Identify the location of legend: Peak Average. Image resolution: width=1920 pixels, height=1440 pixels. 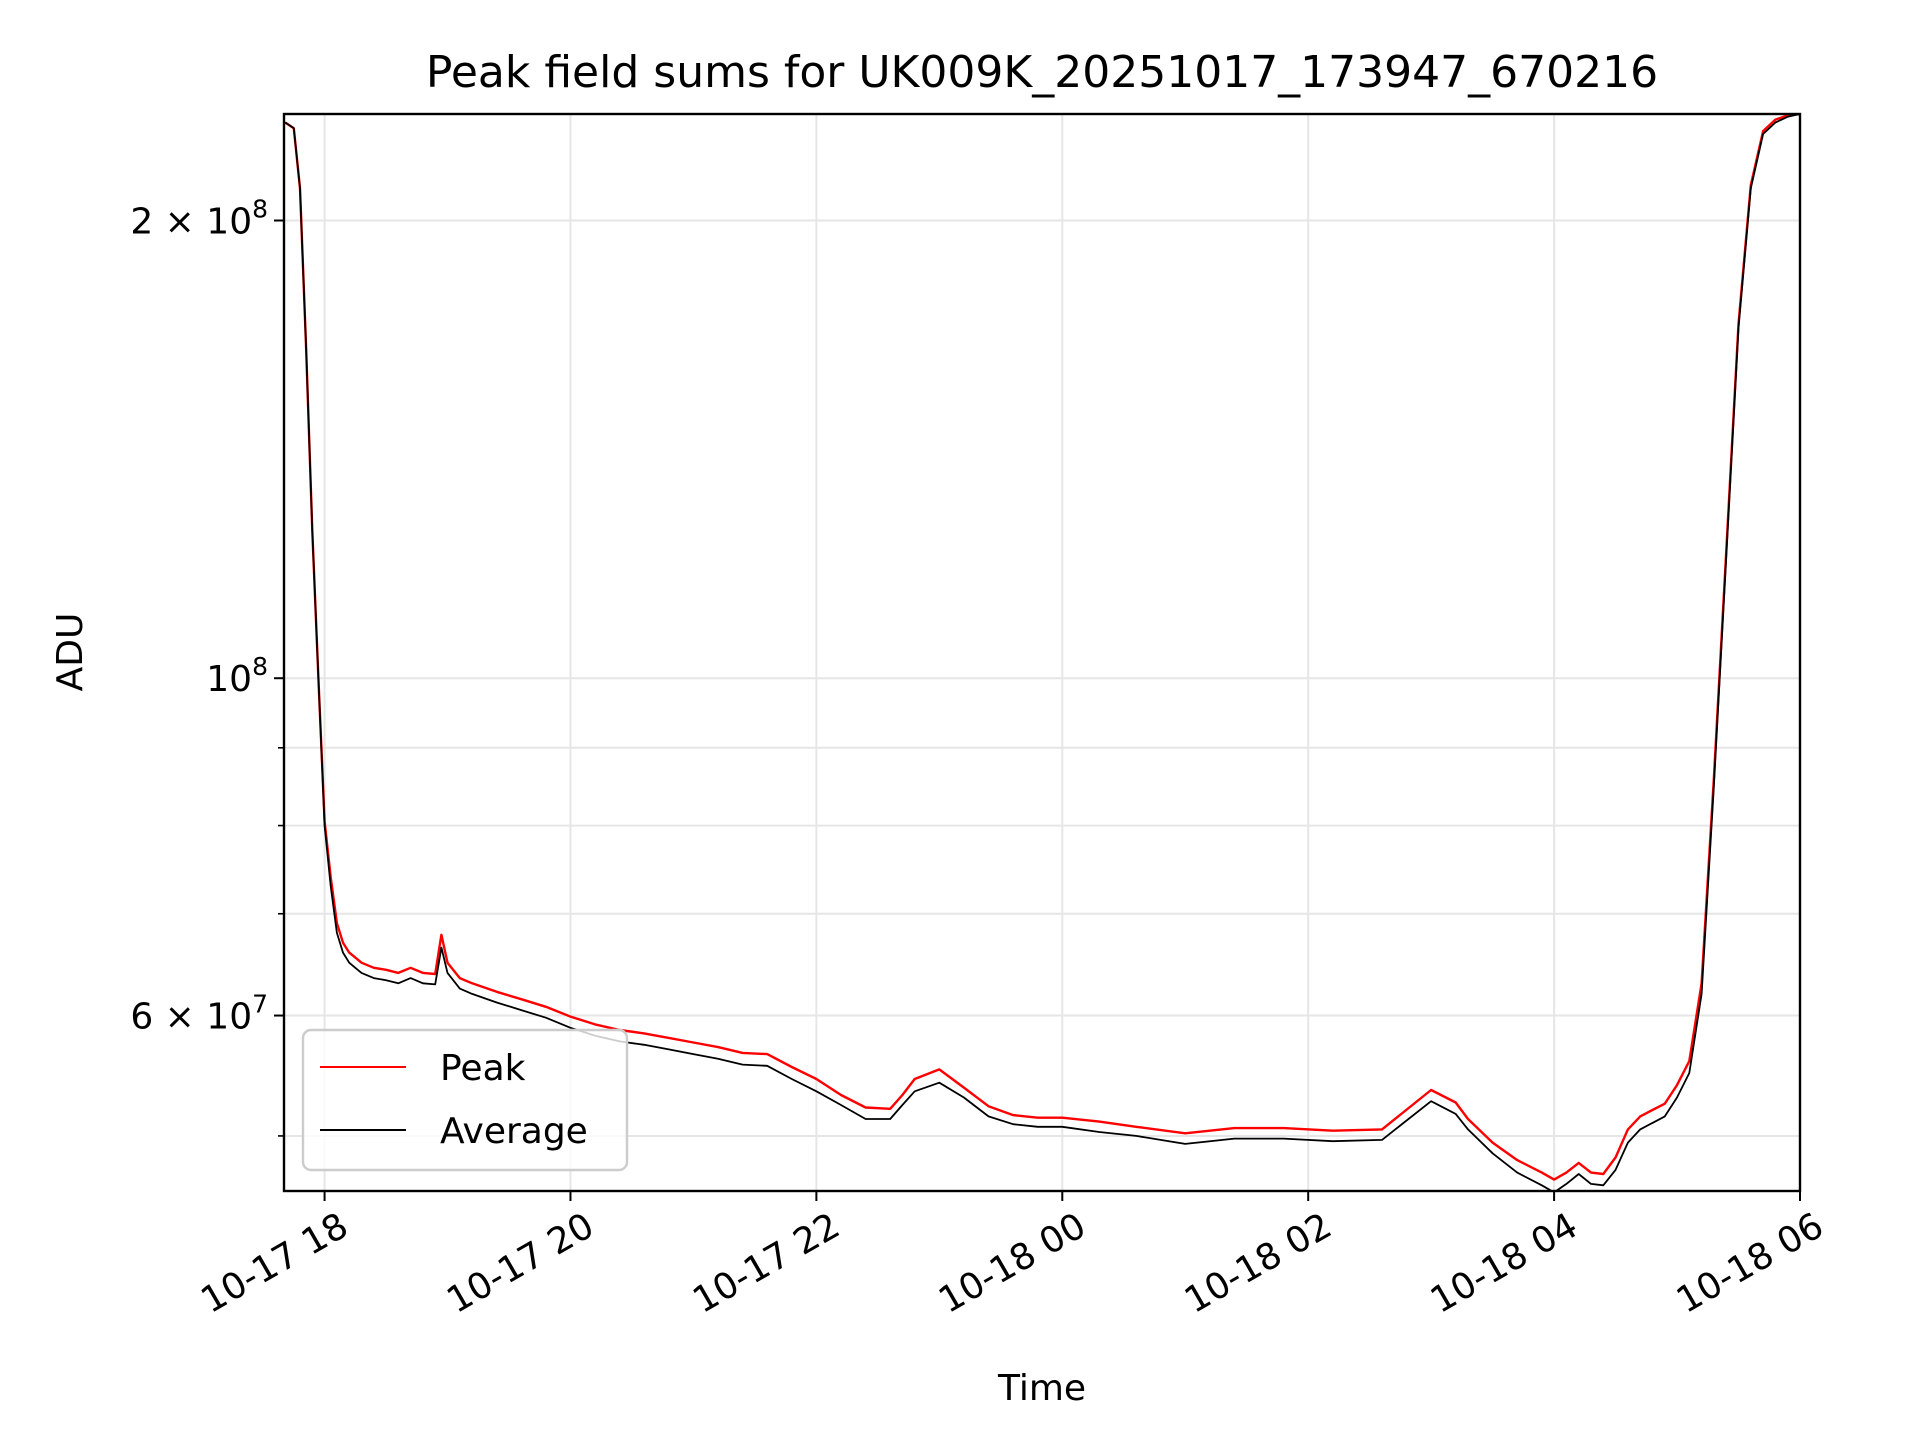
(465, 1100).